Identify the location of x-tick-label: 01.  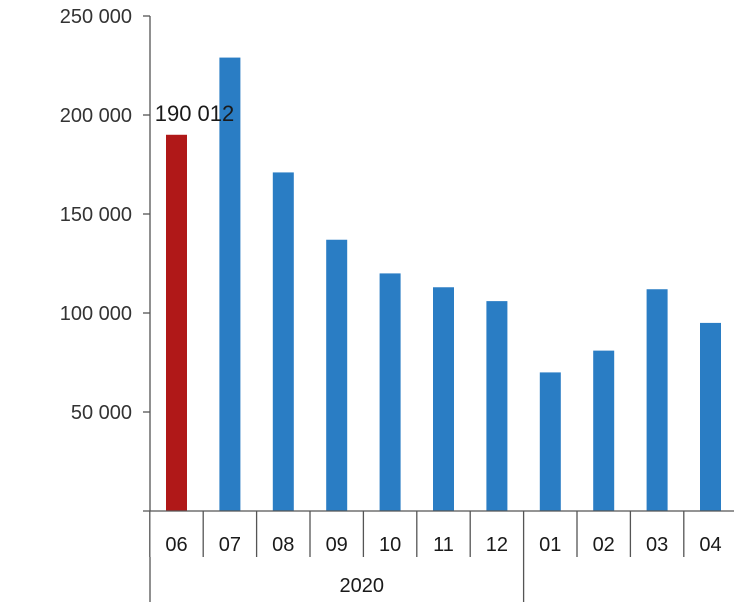
(550, 545).